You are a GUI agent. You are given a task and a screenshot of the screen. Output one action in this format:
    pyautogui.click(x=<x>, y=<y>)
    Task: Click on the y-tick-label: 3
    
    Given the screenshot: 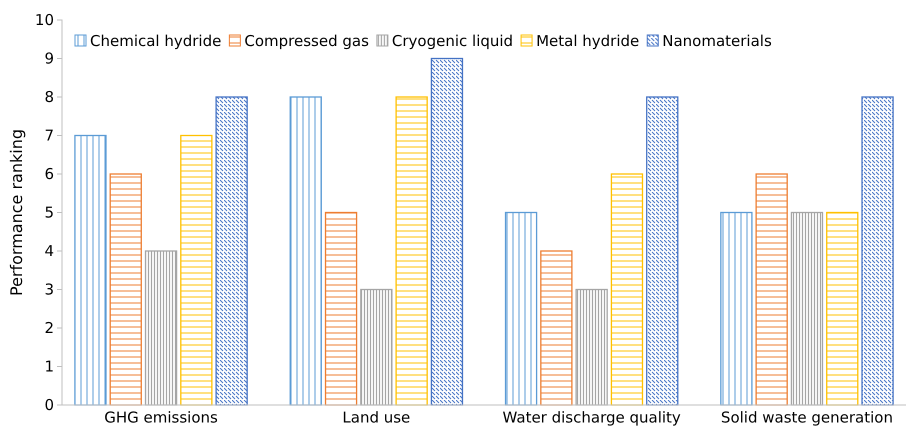 What is the action you would take?
    pyautogui.click(x=49, y=289)
    